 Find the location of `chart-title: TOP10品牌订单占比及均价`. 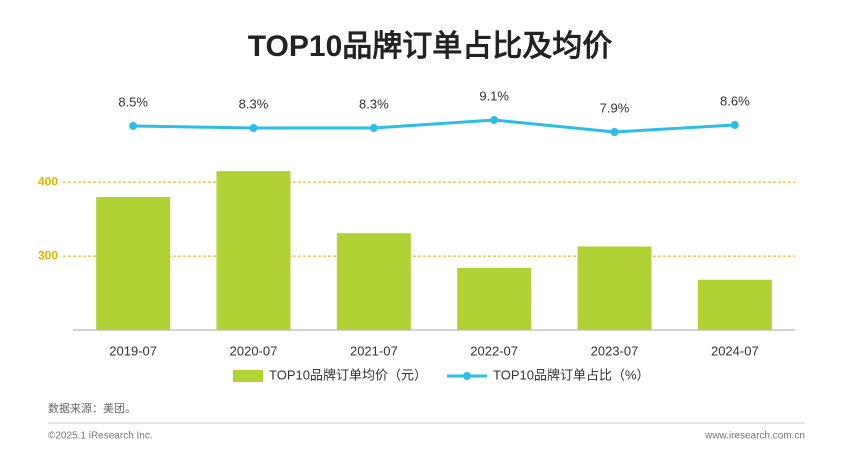

chart-title: TOP10品牌订单占比及均价 is located at coordinates (430, 46).